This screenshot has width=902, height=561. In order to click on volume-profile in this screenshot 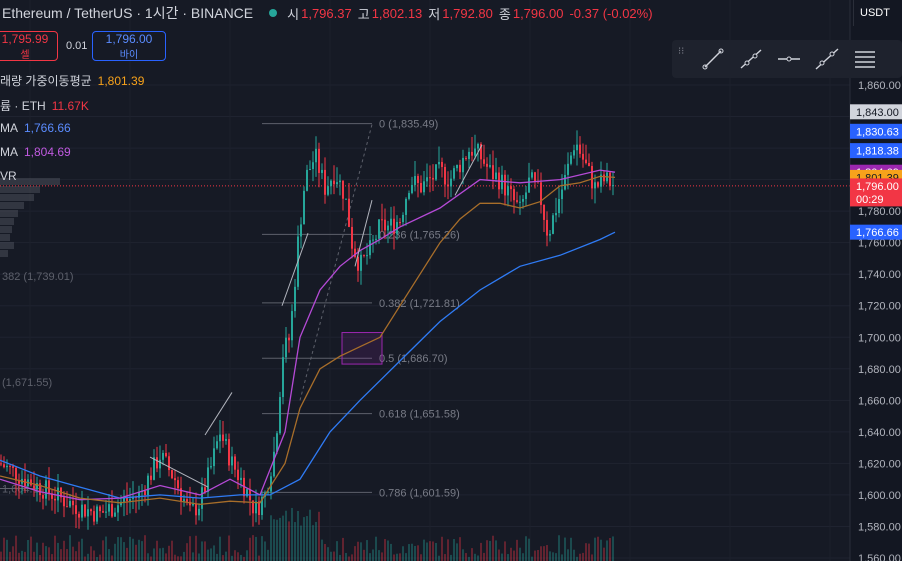, I will do `click(30, 217)`.